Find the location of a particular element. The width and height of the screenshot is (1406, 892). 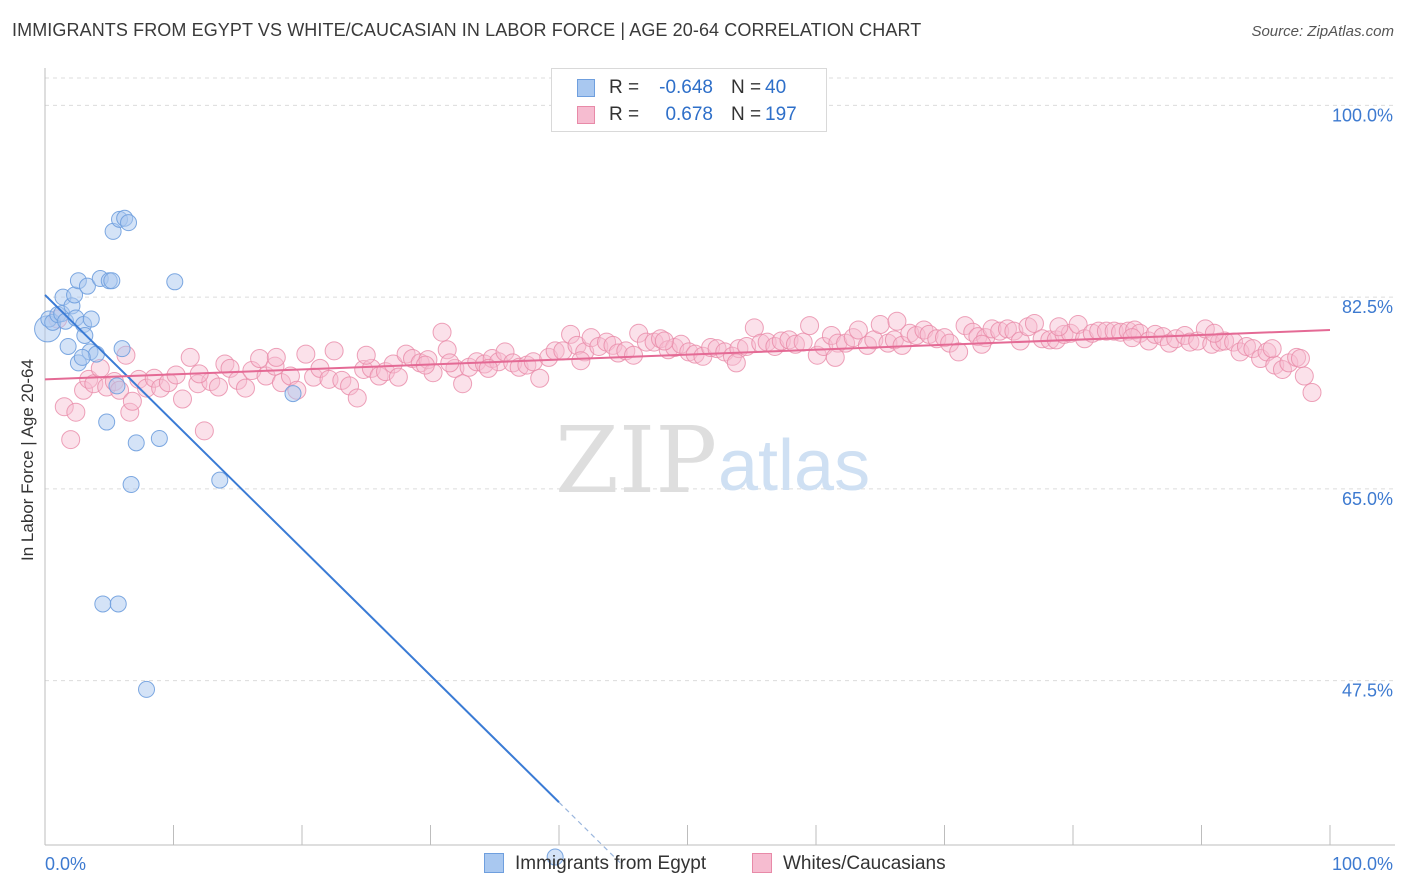

legend-n-value: 197 is located at coordinates (781, 114).